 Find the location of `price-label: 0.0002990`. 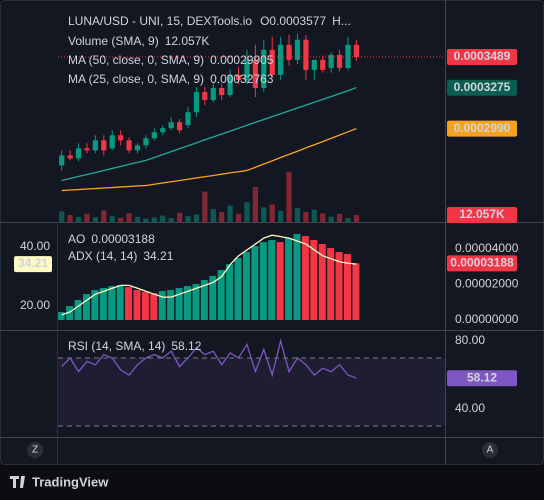

price-label: 0.0002990 is located at coordinates (482, 128).